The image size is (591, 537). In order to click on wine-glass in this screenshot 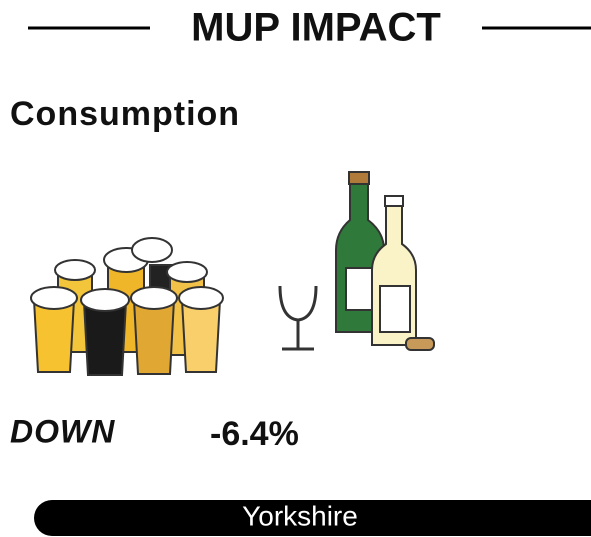, I will do `click(298, 318)`.